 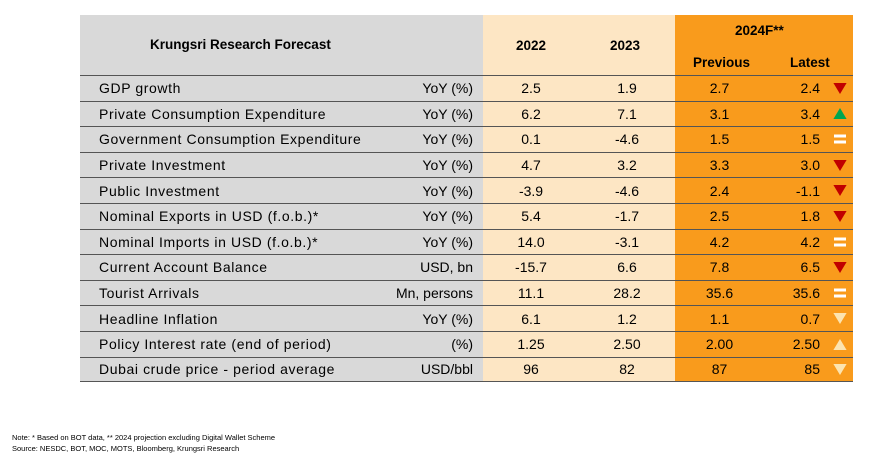 What do you see at coordinates (810, 216) in the screenshot?
I see `value-latest-text: 1.8` at bounding box center [810, 216].